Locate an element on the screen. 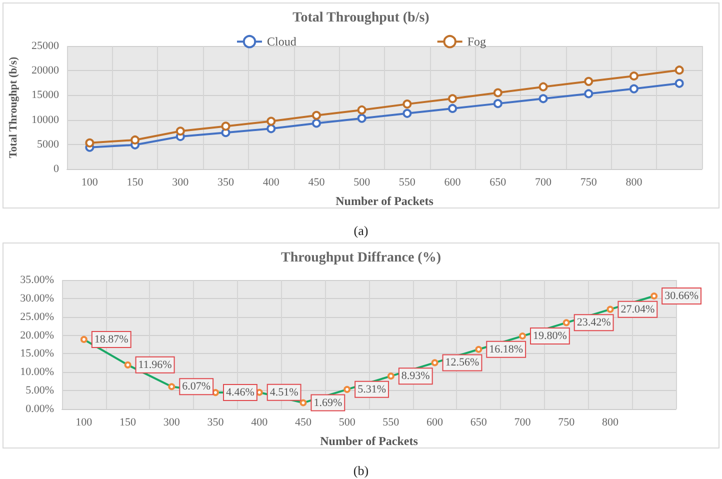 This screenshot has height=479, width=722. y-tick-label: 20000 is located at coordinates (46, 70).